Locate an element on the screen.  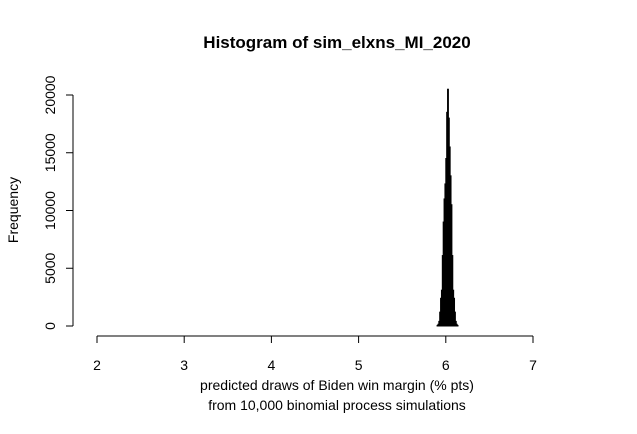
y-tick-label: 20000 is located at coordinates (50, 94).